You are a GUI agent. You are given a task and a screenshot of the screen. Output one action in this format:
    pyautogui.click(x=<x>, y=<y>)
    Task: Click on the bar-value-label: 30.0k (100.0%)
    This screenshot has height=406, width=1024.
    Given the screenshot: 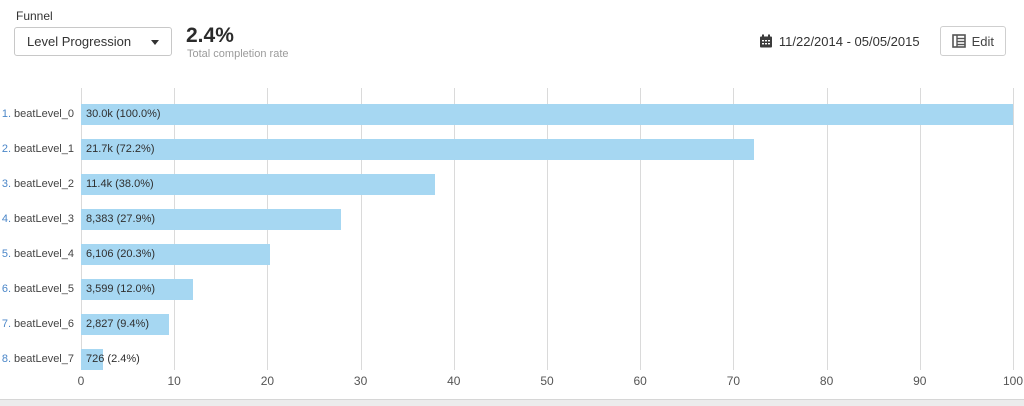 What is the action you would take?
    pyautogui.click(x=123, y=114)
    